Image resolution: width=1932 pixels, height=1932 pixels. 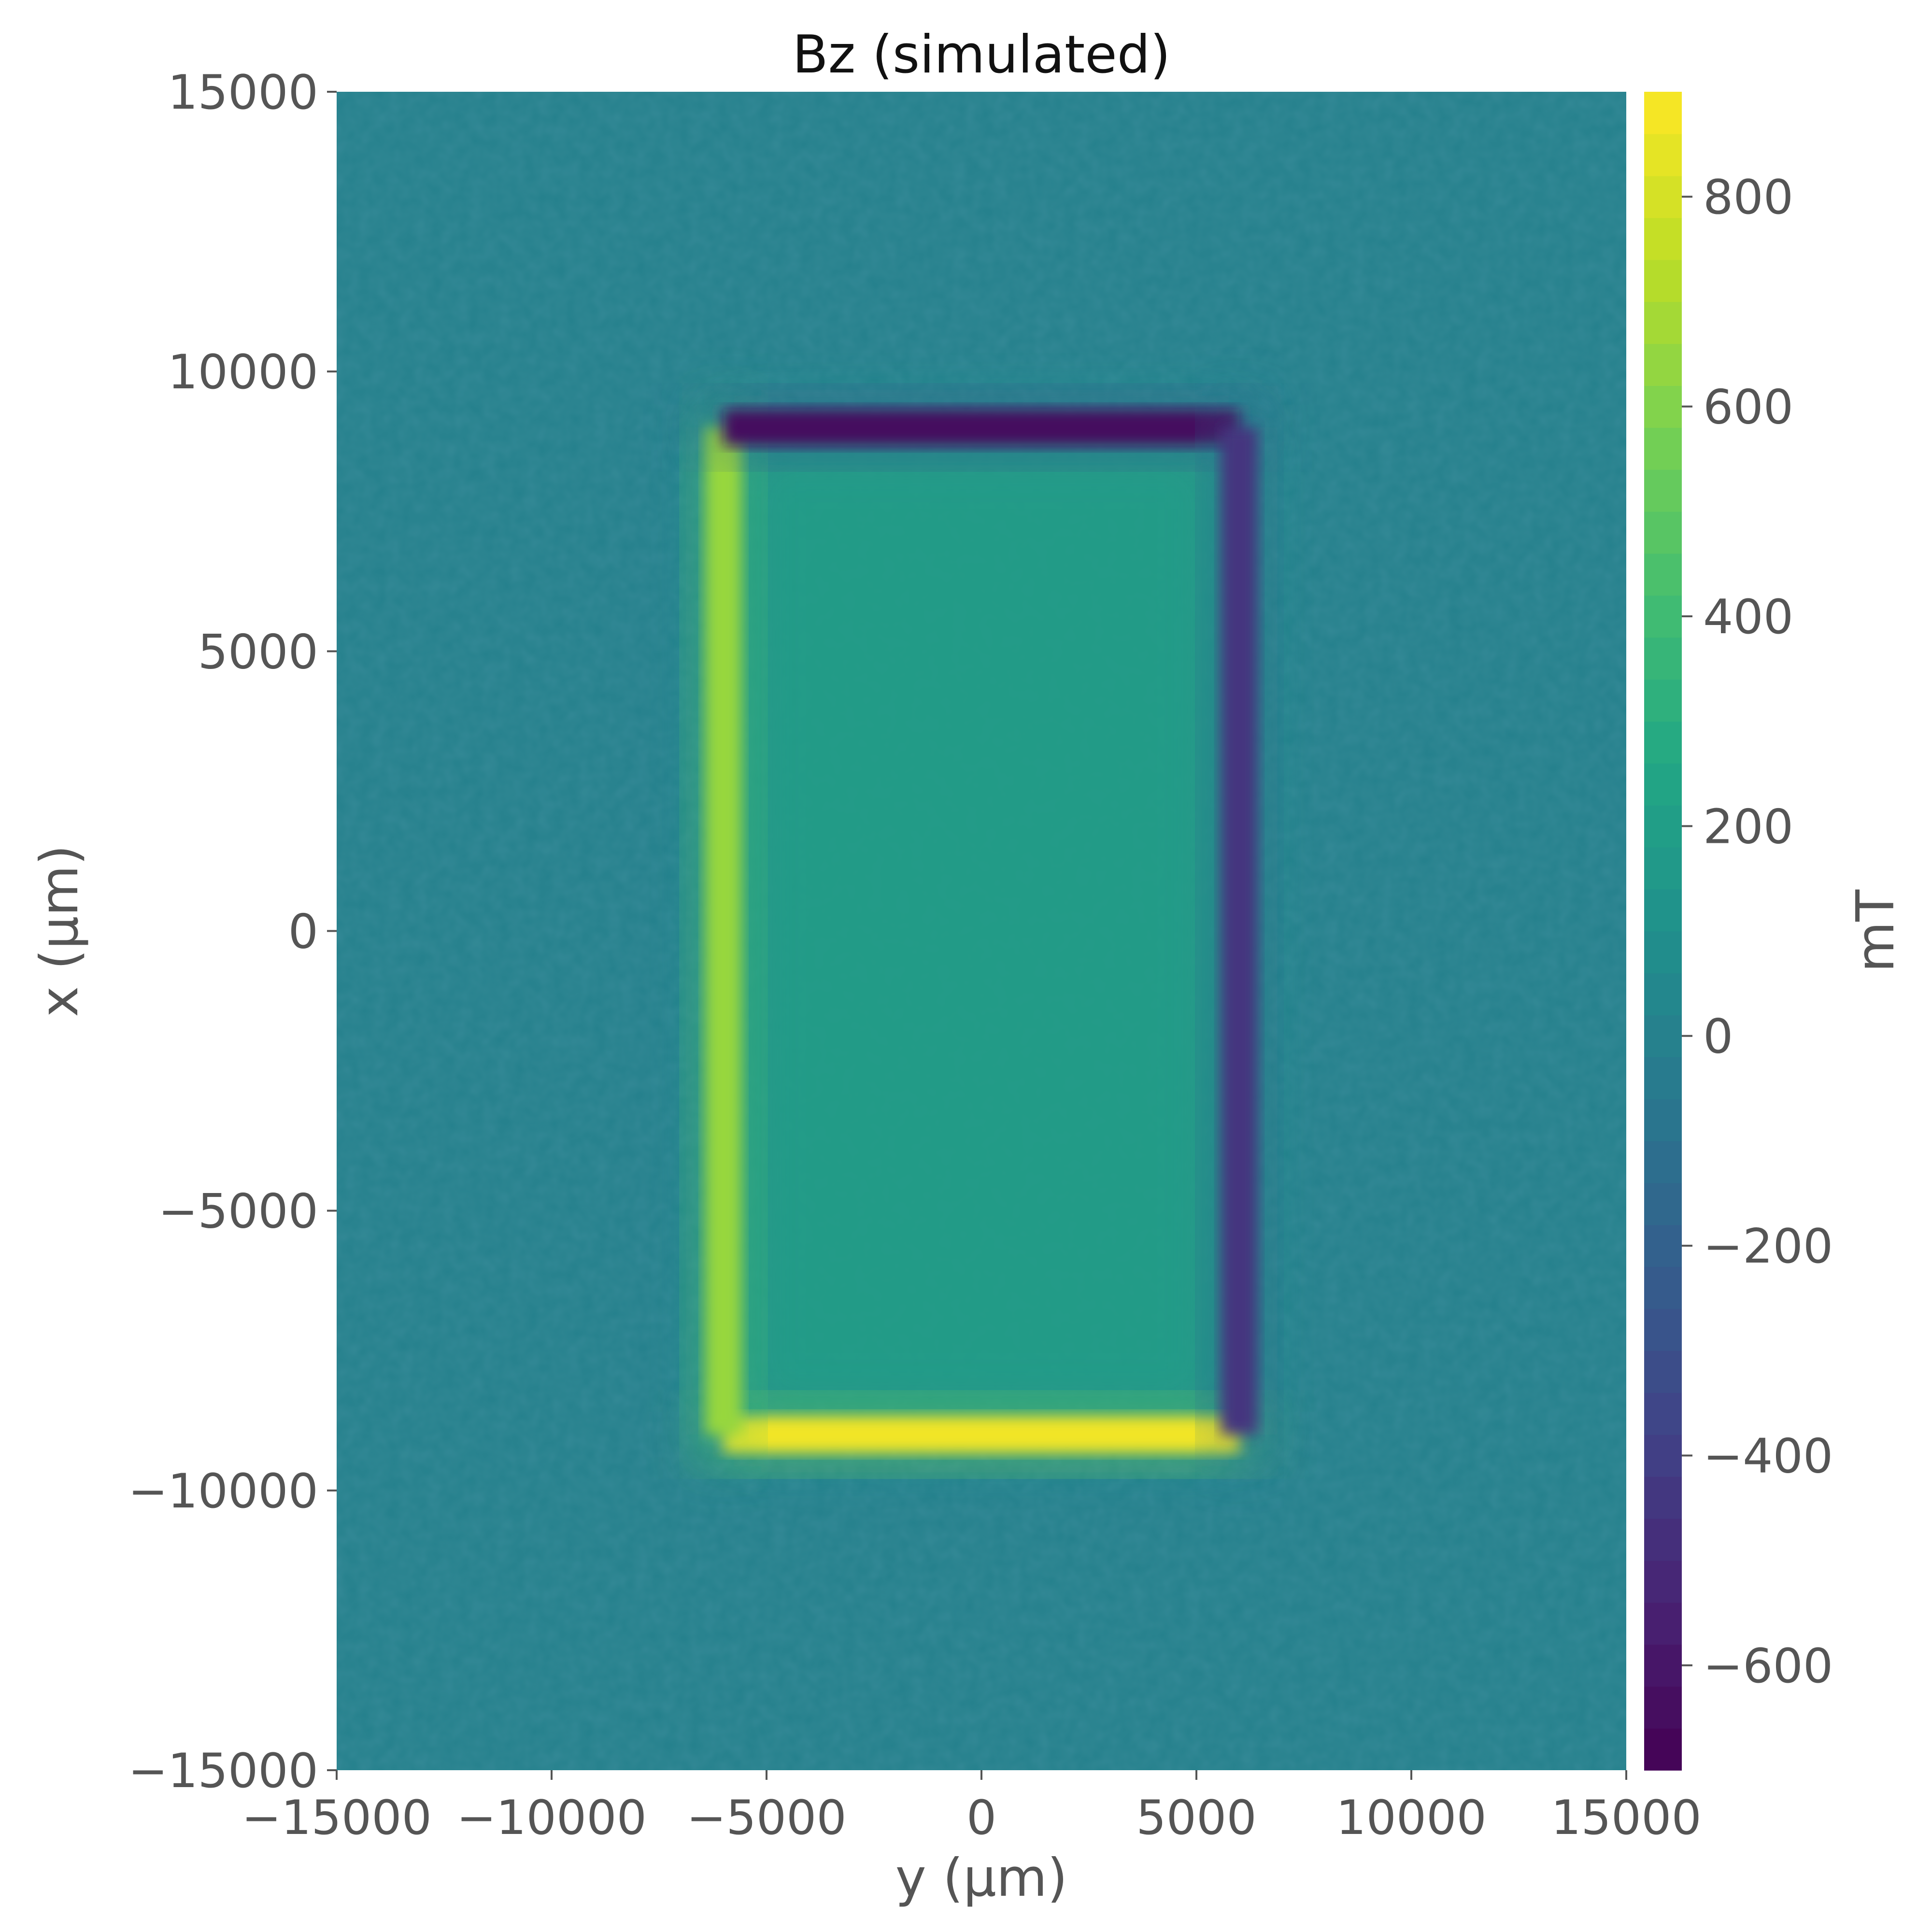 What do you see at coordinates (1748, 826) in the screenshot?
I see `colorbar-tick-label: 200` at bounding box center [1748, 826].